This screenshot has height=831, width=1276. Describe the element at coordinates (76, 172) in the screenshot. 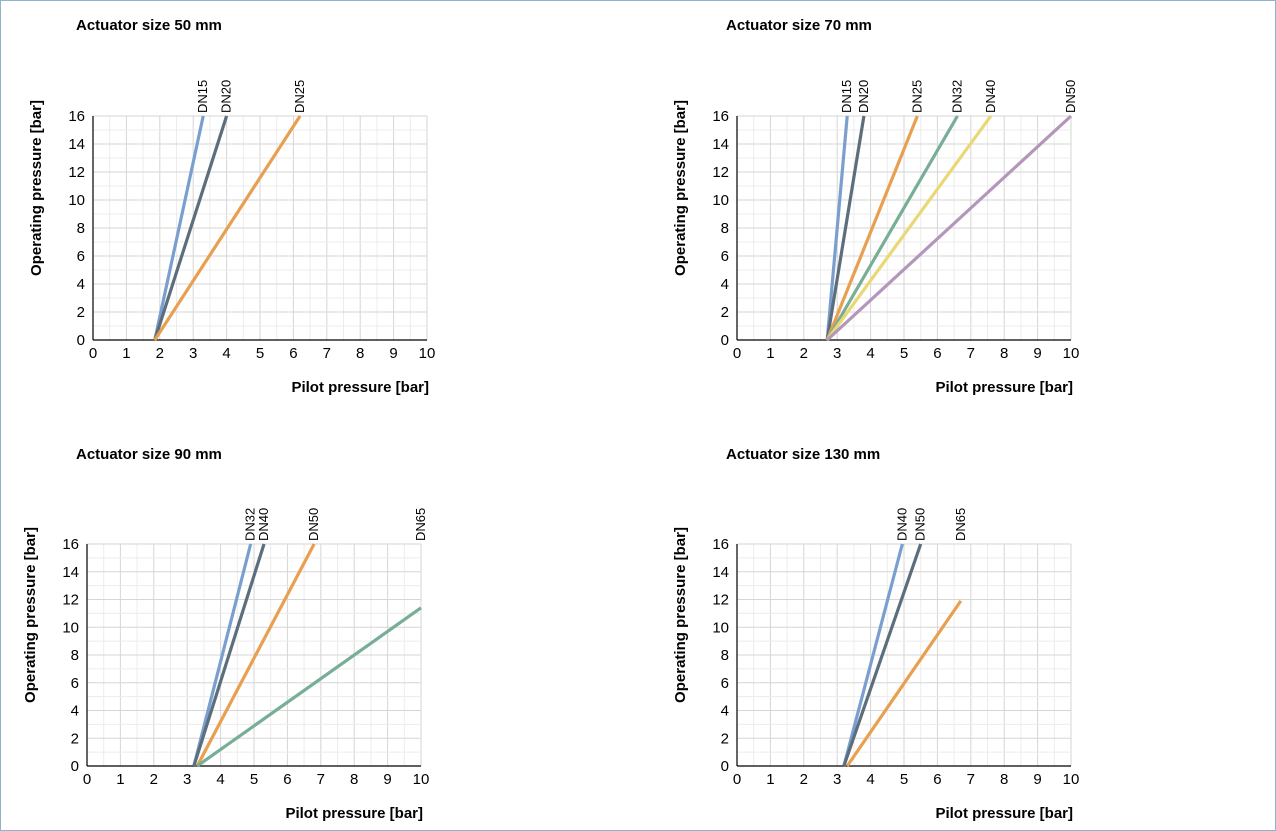

I see `y-tick-label: 12` at that location.